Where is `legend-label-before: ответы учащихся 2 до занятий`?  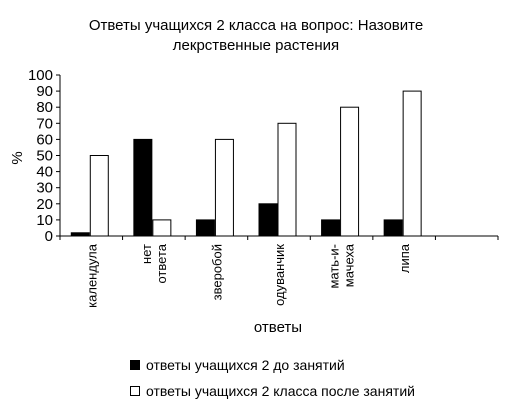
legend-label-before: ответы учащихся 2 до занятий is located at coordinates (245, 365).